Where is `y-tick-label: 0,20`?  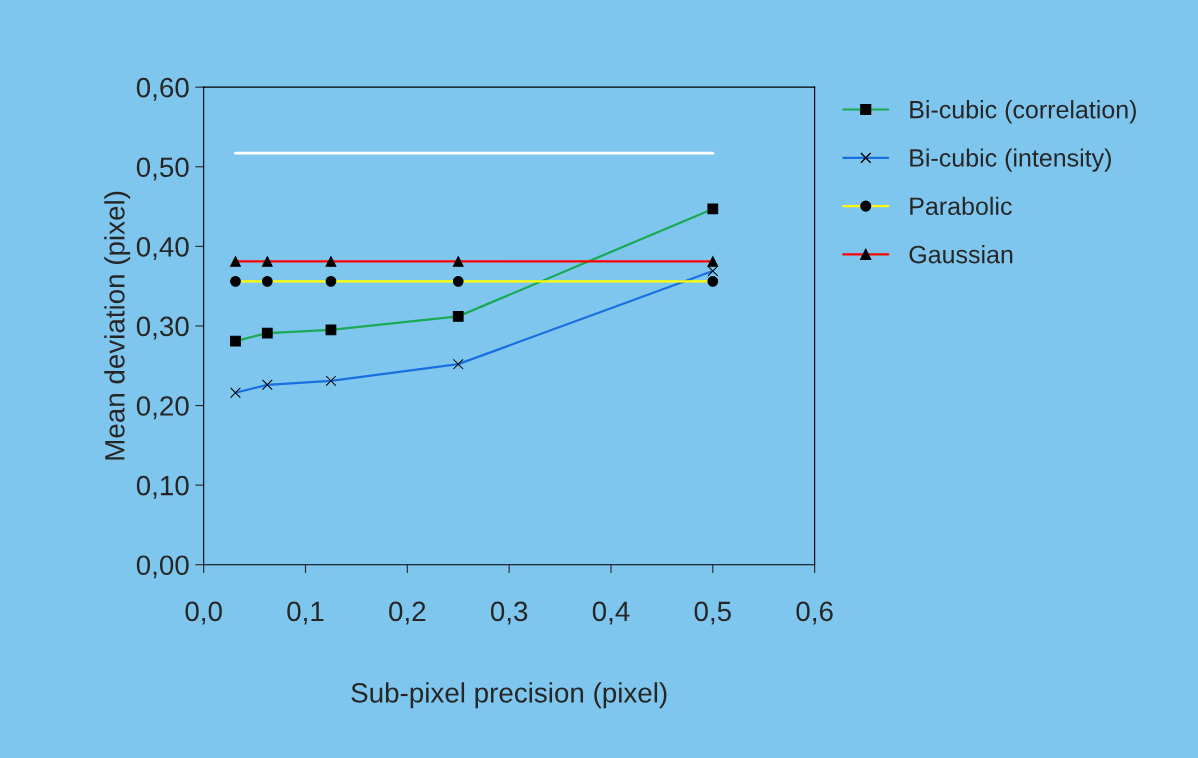
y-tick-label: 0,20 is located at coordinates (162, 408).